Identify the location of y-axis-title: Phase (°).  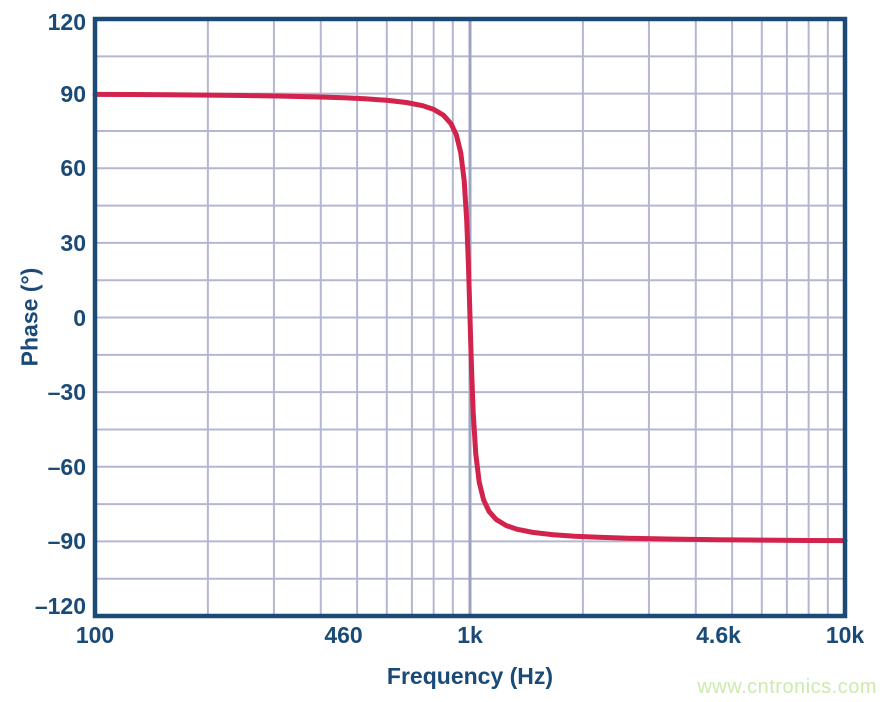
(29, 317).